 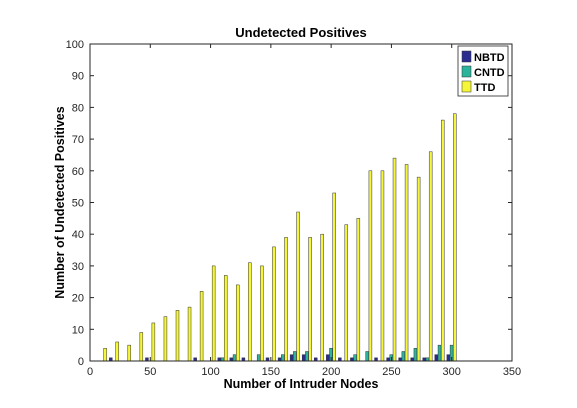 I want to click on legend-swatch-cntd, so click(x=466, y=71).